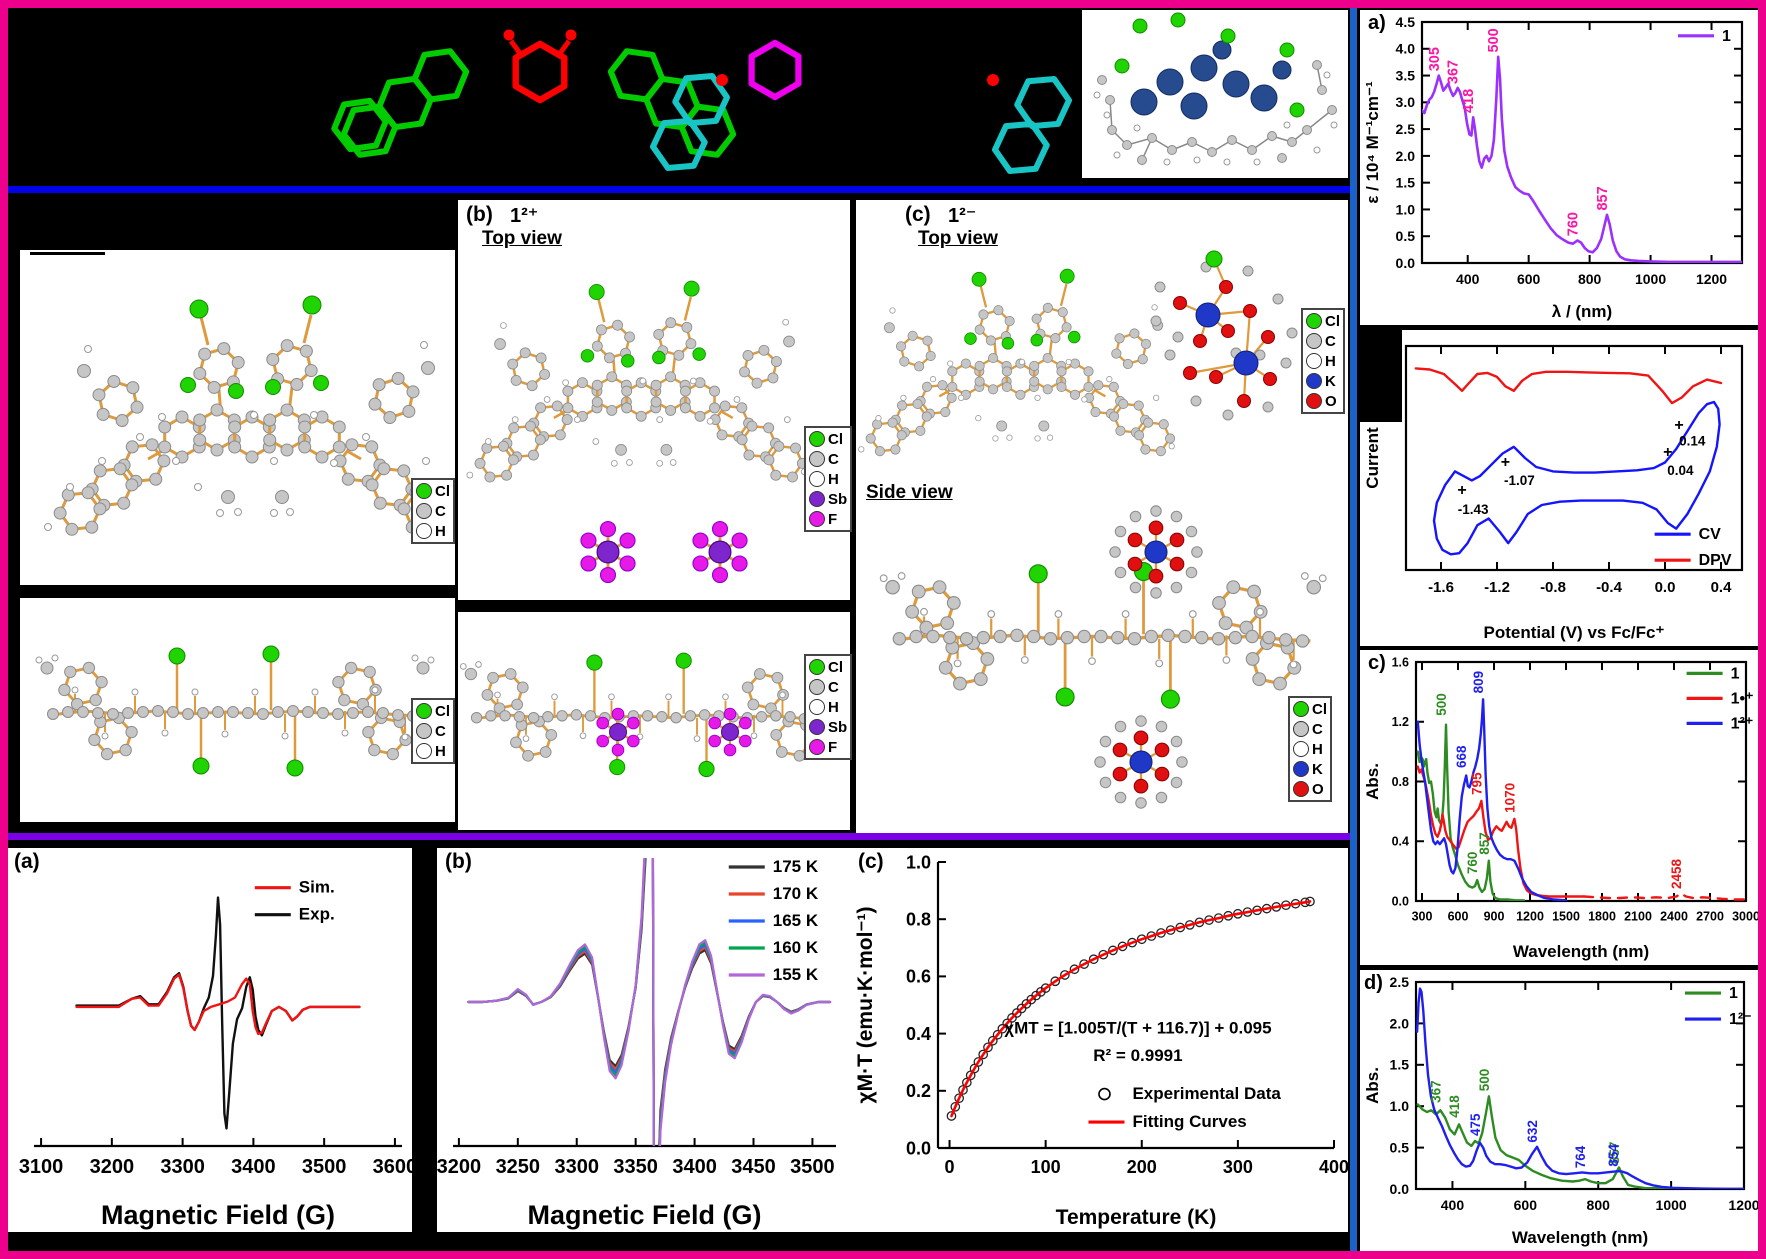  I want to click on svg-text: 0.5, so click(1406, 236).